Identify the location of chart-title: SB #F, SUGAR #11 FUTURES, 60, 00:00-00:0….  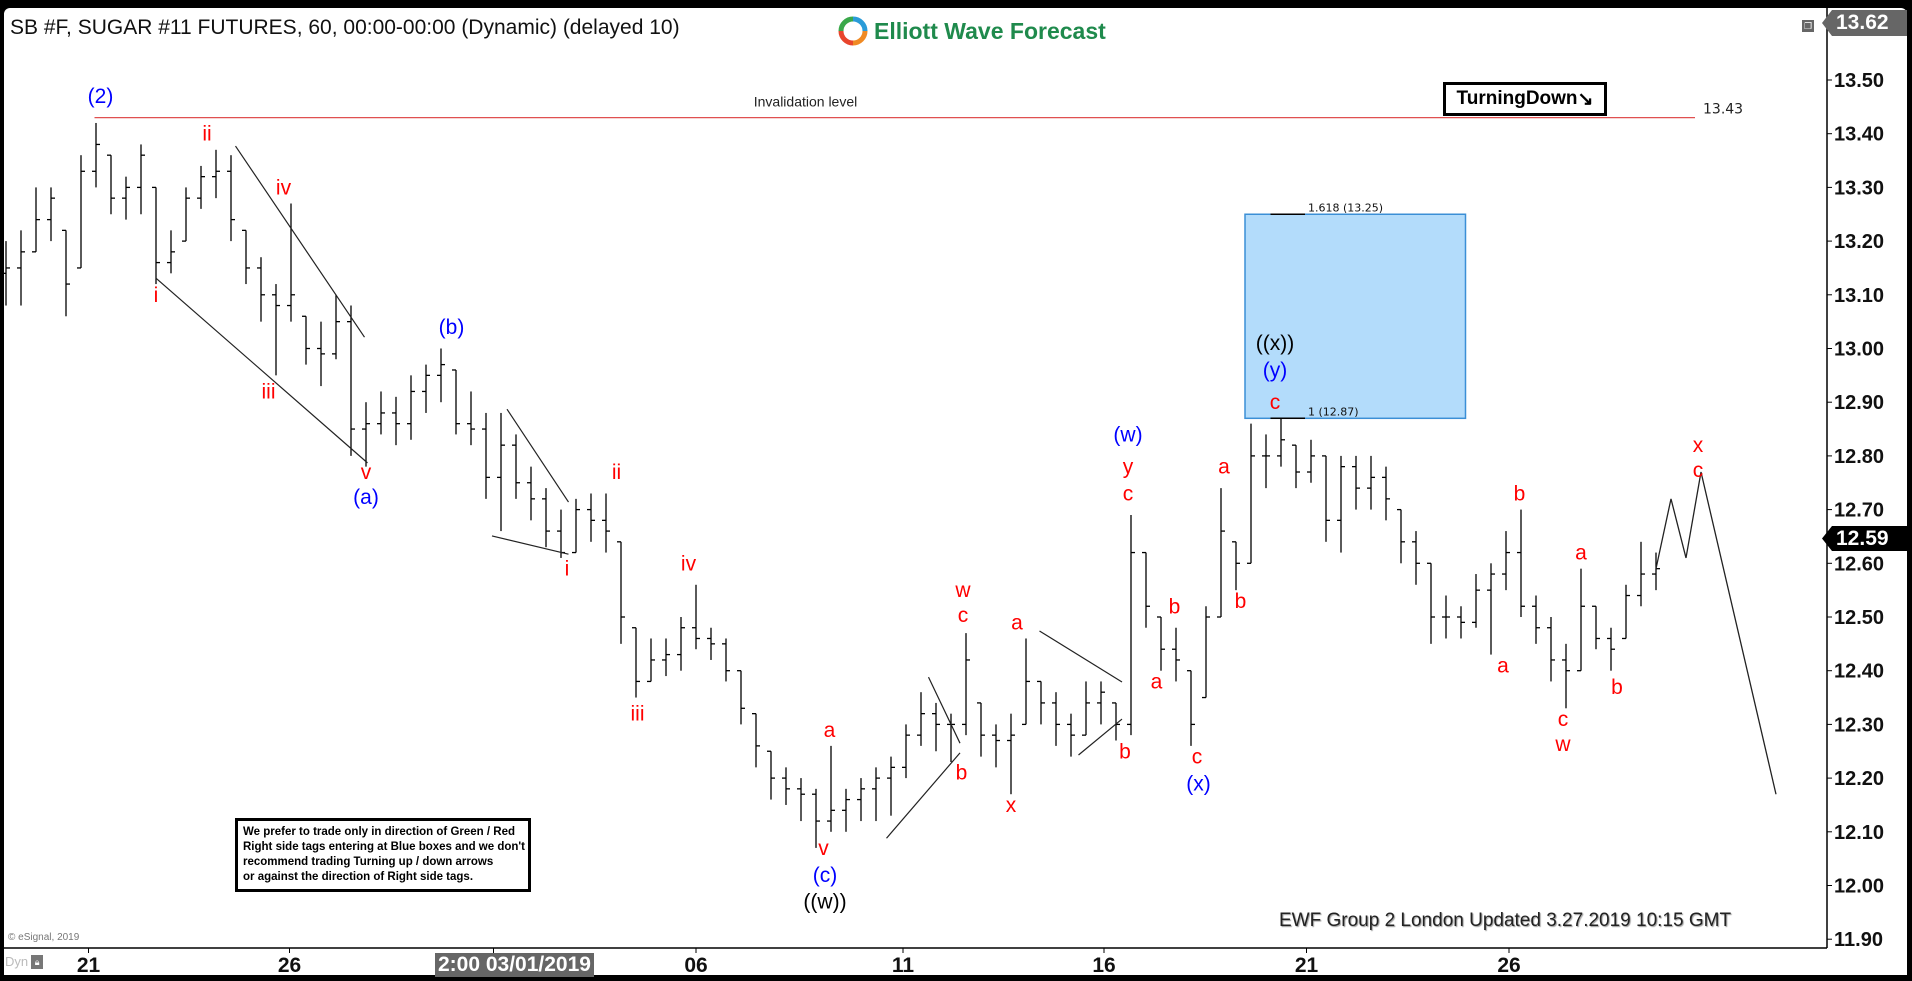
(345, 27).